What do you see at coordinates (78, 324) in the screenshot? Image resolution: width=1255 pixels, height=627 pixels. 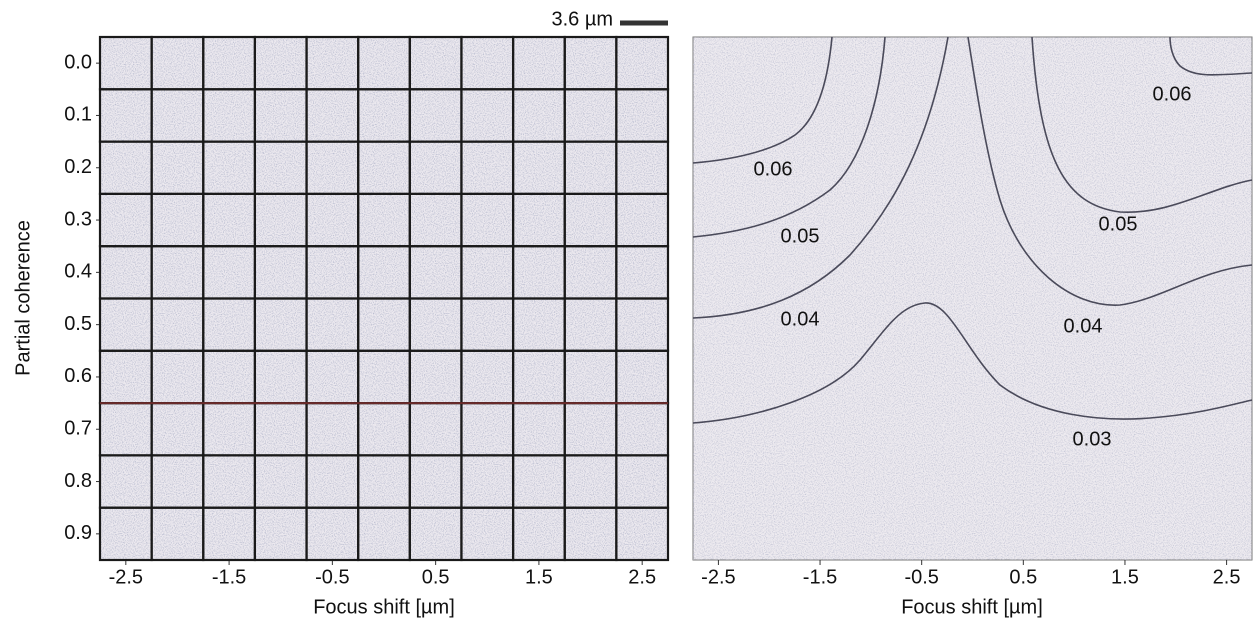 I see `y-tick-label: 0.5` at bounding box center [78, 324].